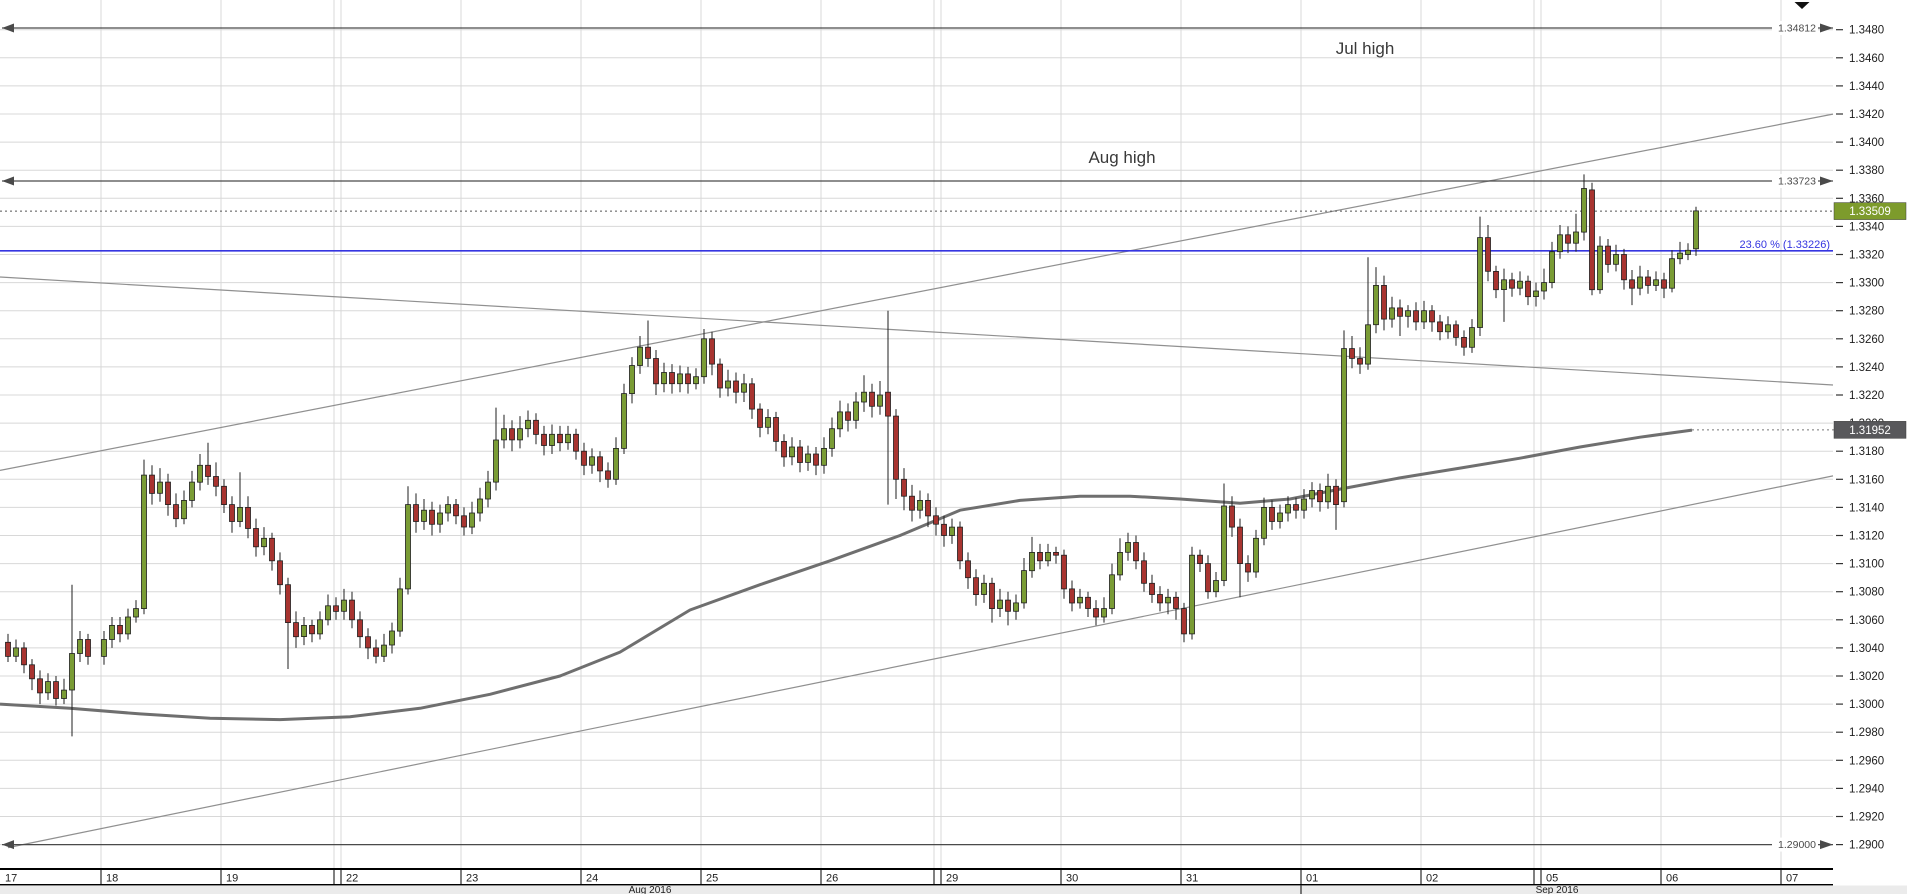 This screenshot has width=1907, height=894. I want to click on date-label: 23, so click(472, 879).